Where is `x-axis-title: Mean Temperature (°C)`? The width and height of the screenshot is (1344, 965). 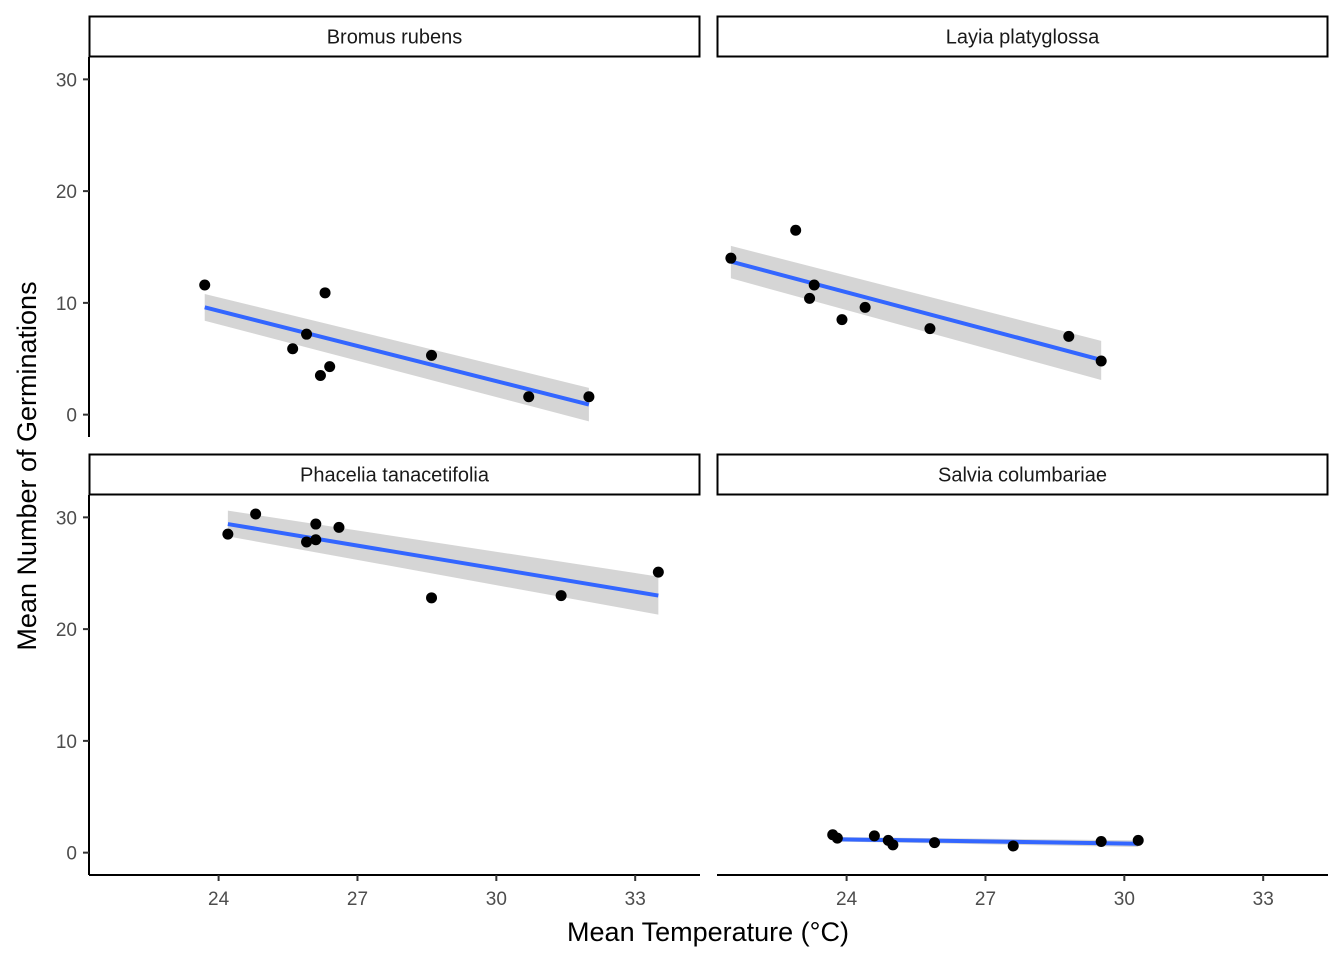 x-axis-title: Mean Temperature (°C) is located at coordinates (708, 932).